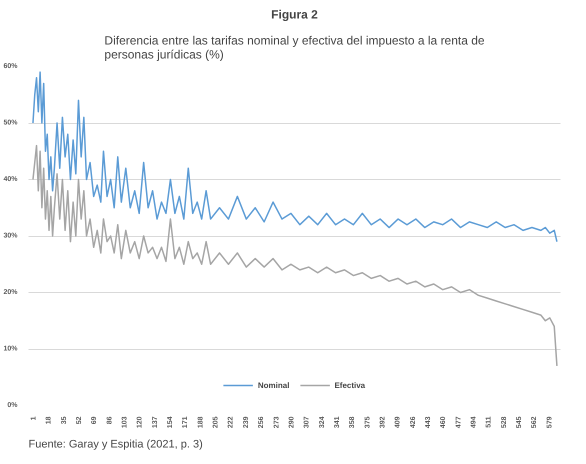 This screenshot has height=464, width=586. Describe the element at coordinates (274, 385) in the screenshot. I see `legend-label: Nominal` at that location.